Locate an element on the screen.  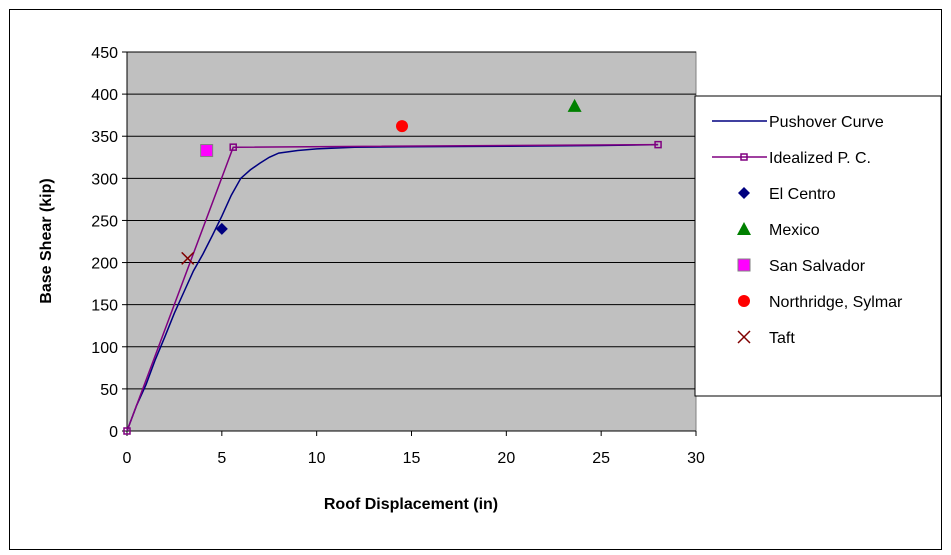
legend-label-mexico: Mexico is located at coordinates (794, 230).